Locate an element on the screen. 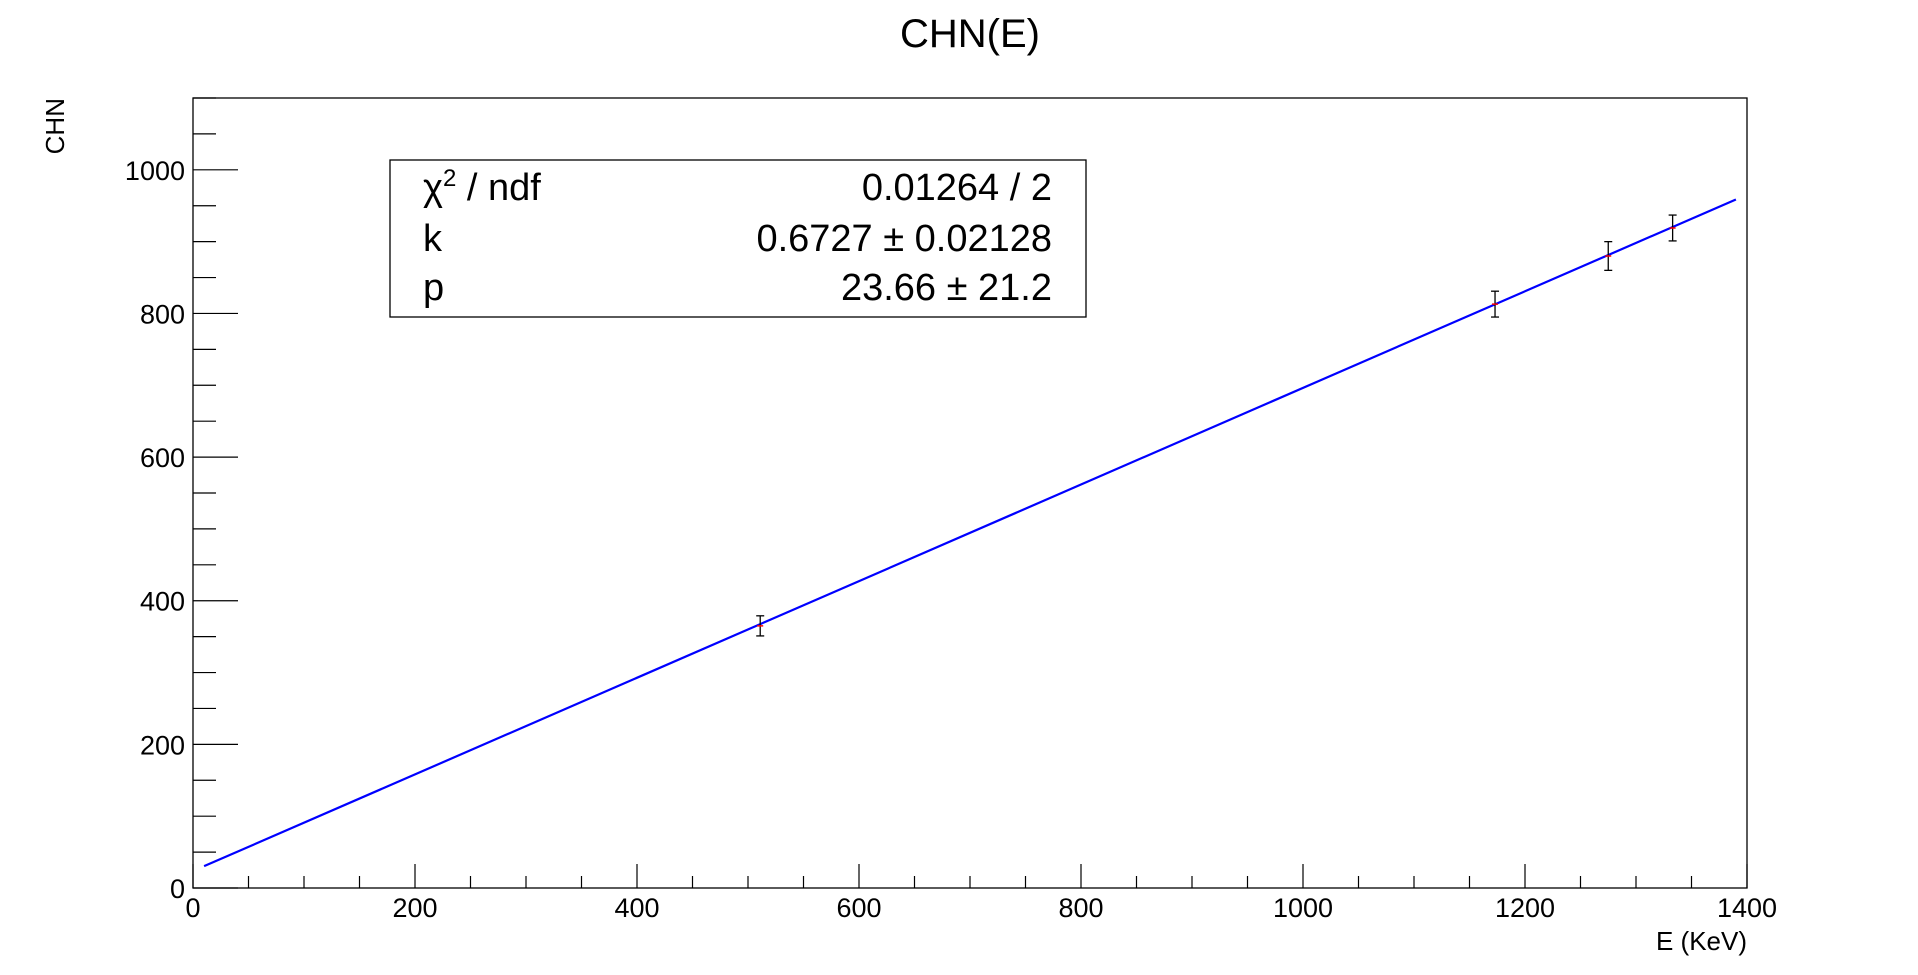  stats-value: 0.6727 ± 0.02128 is located at coordinates (904, 239).